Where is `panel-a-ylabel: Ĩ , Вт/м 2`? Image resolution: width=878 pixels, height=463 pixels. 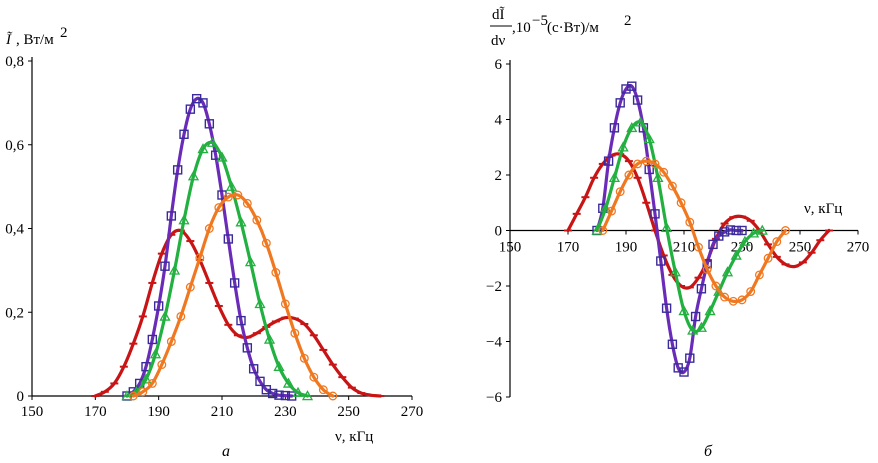
panel-a-ylabel: Ĩ , Вт/м 2 is located at coordinates (36, 36).